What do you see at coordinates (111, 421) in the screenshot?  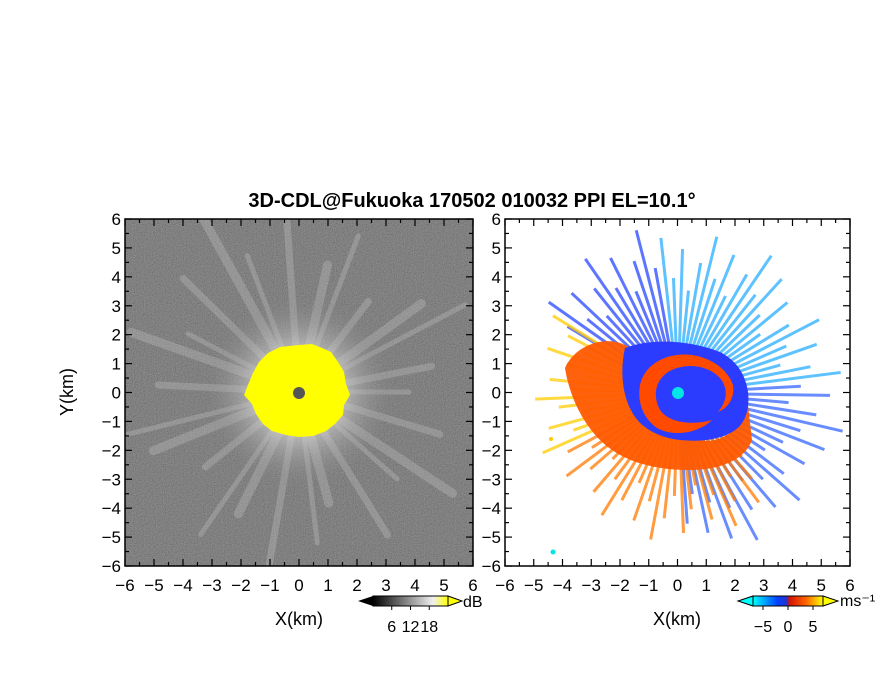 I see `y-tick-label-l: −1` at bounding box center [111, 421].